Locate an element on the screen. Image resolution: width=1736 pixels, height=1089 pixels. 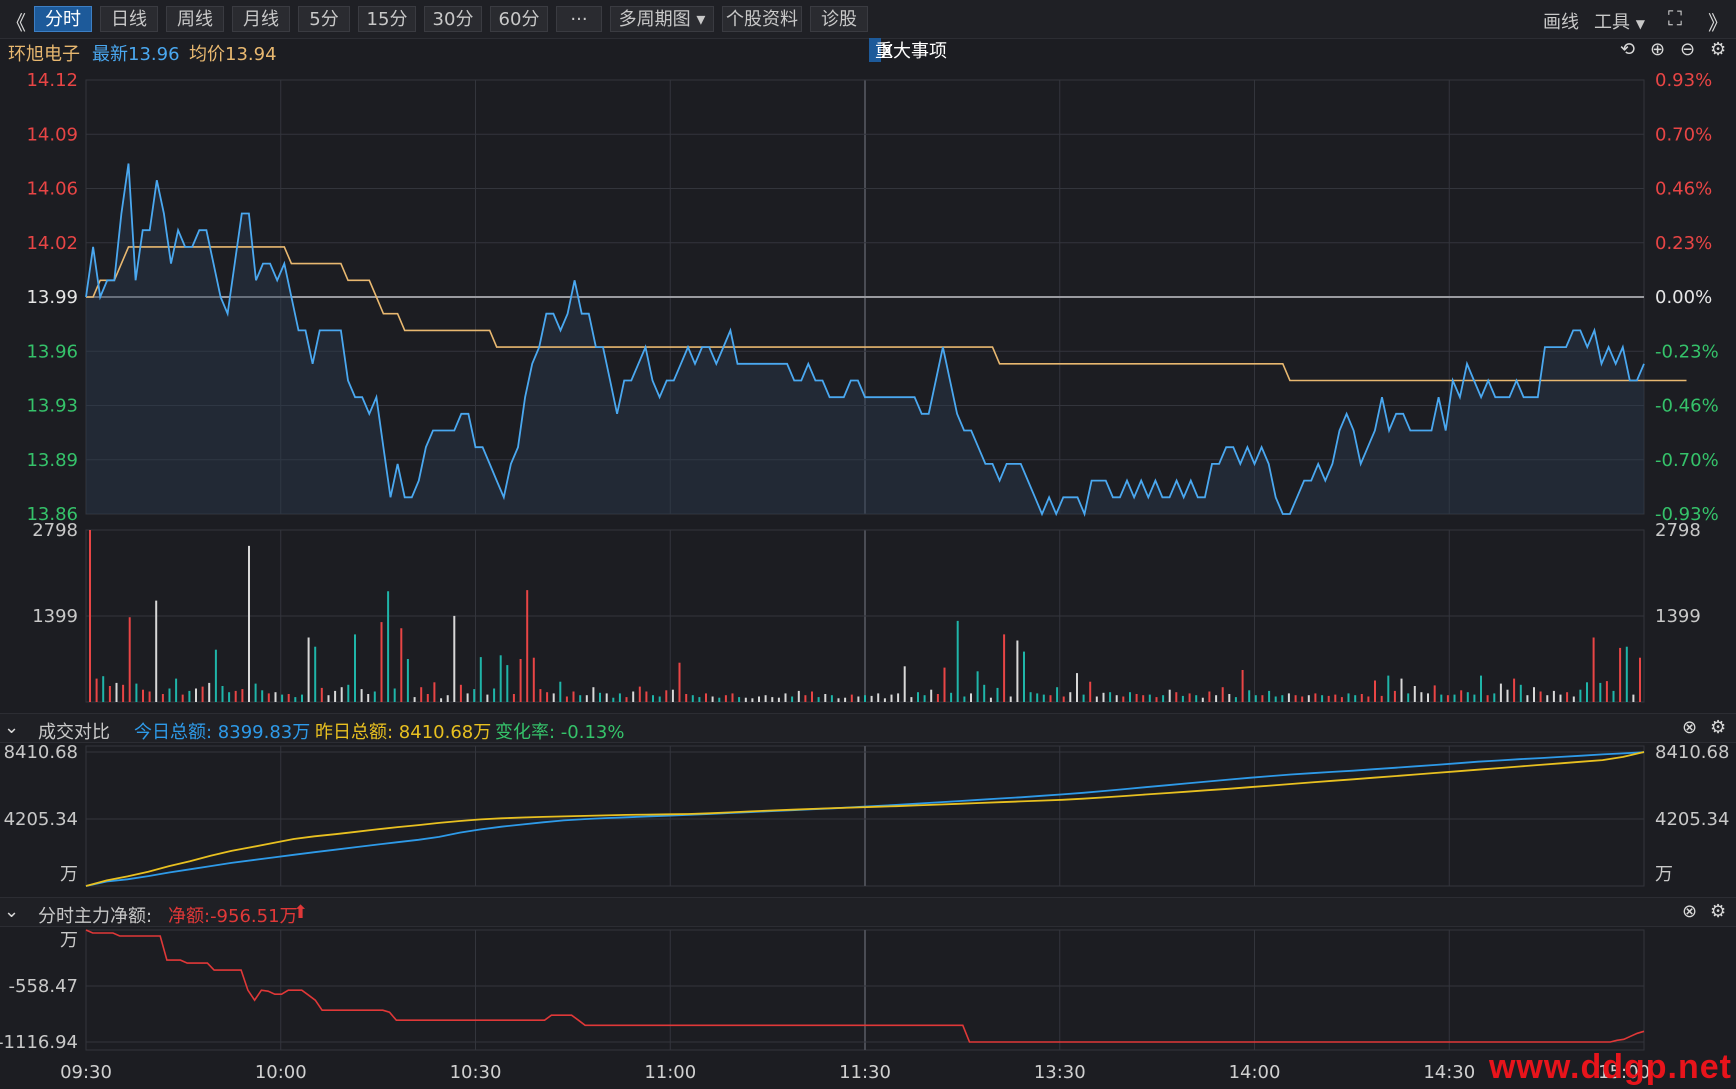
price-tick-label: 13.99 is located at coordinates (52, 297).